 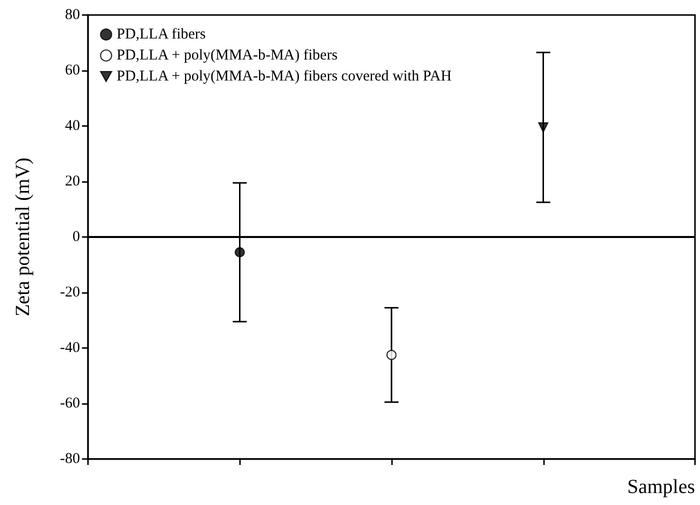 I want to click on legend-label: PD,LLA + poly(MMA-b-MA) fibers covered with PAH, so click(x=284, y=76).